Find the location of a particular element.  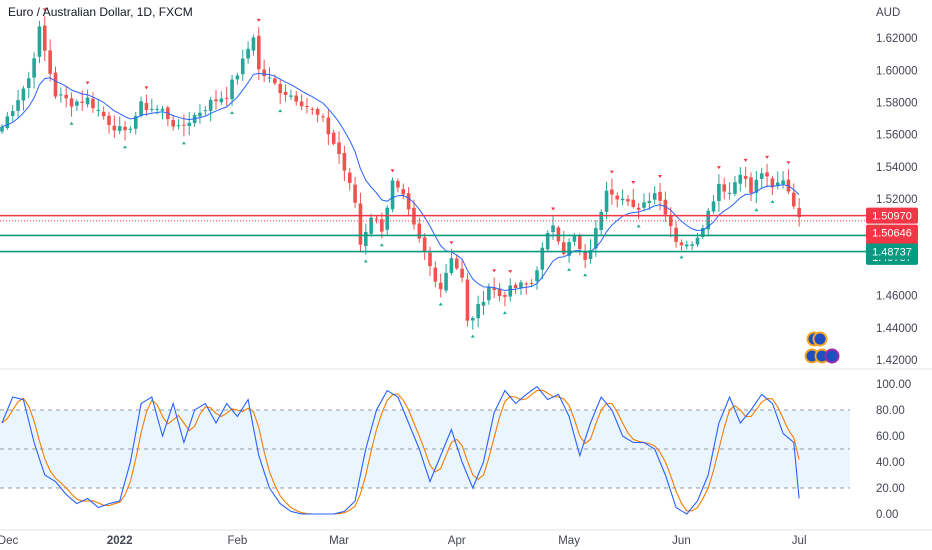

price-level-badge-text: 1.48737 is located at coordinates (892, 253).